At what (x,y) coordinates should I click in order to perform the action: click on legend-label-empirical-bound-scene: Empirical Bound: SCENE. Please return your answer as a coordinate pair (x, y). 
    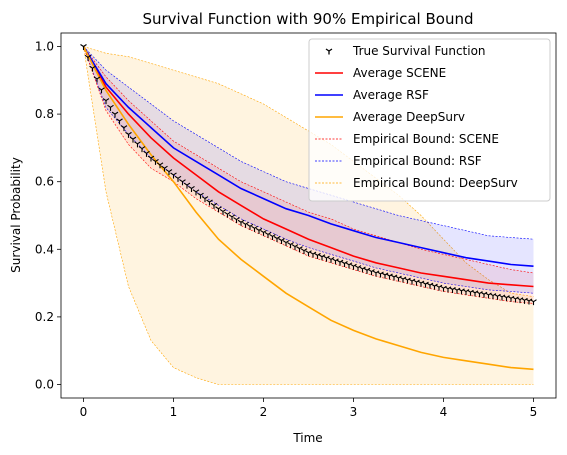
    Looking at the image, I should click on (426, 139).